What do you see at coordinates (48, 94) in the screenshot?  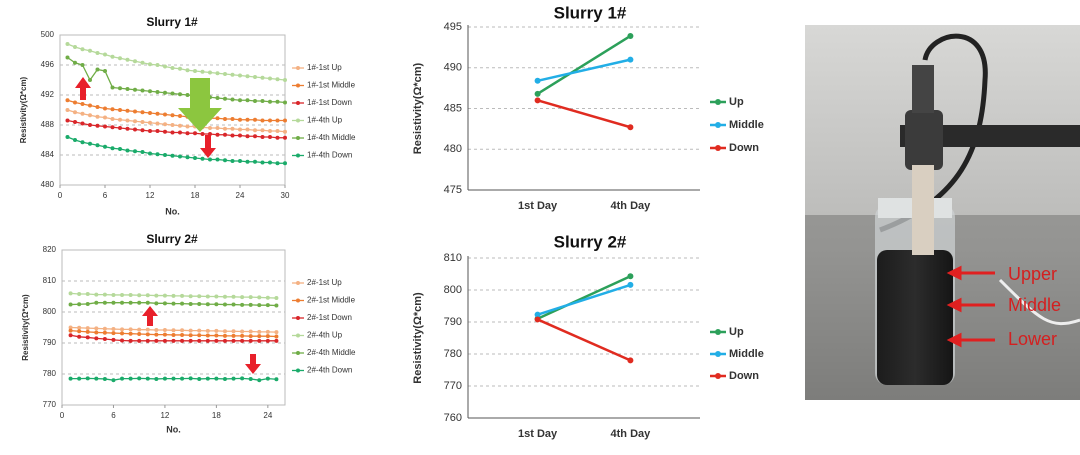 I see `y-tick-label: 492` at bounding box center [48, 94].